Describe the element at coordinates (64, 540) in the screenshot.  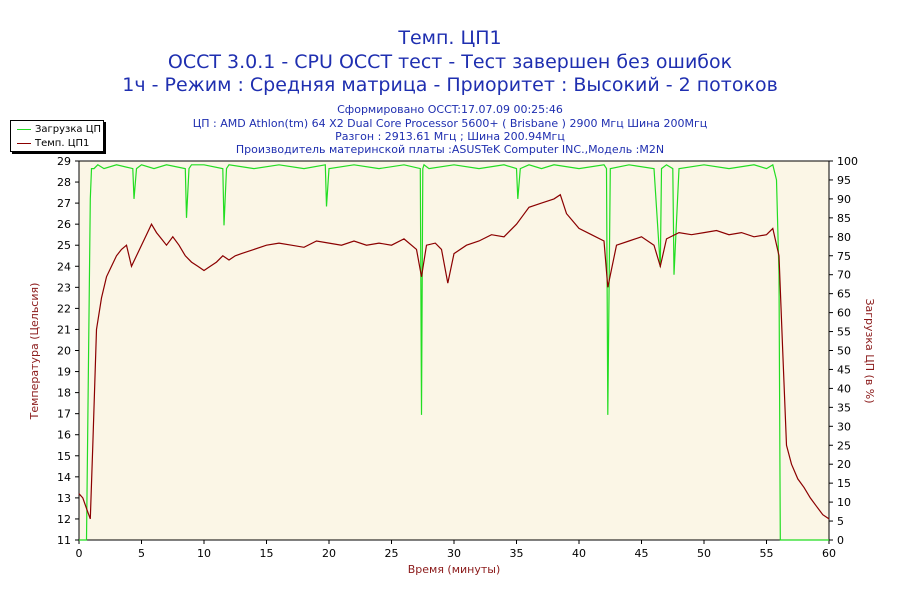
I see `y-left-tick-label: 11` at that location.